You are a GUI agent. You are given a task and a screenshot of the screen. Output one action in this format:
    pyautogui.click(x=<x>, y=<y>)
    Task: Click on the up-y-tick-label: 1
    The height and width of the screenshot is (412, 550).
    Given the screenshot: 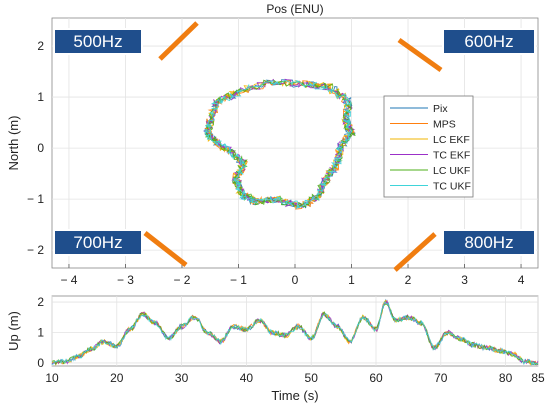 What is the action you would take?
    pyautogui.click(x=40, y=333)
    